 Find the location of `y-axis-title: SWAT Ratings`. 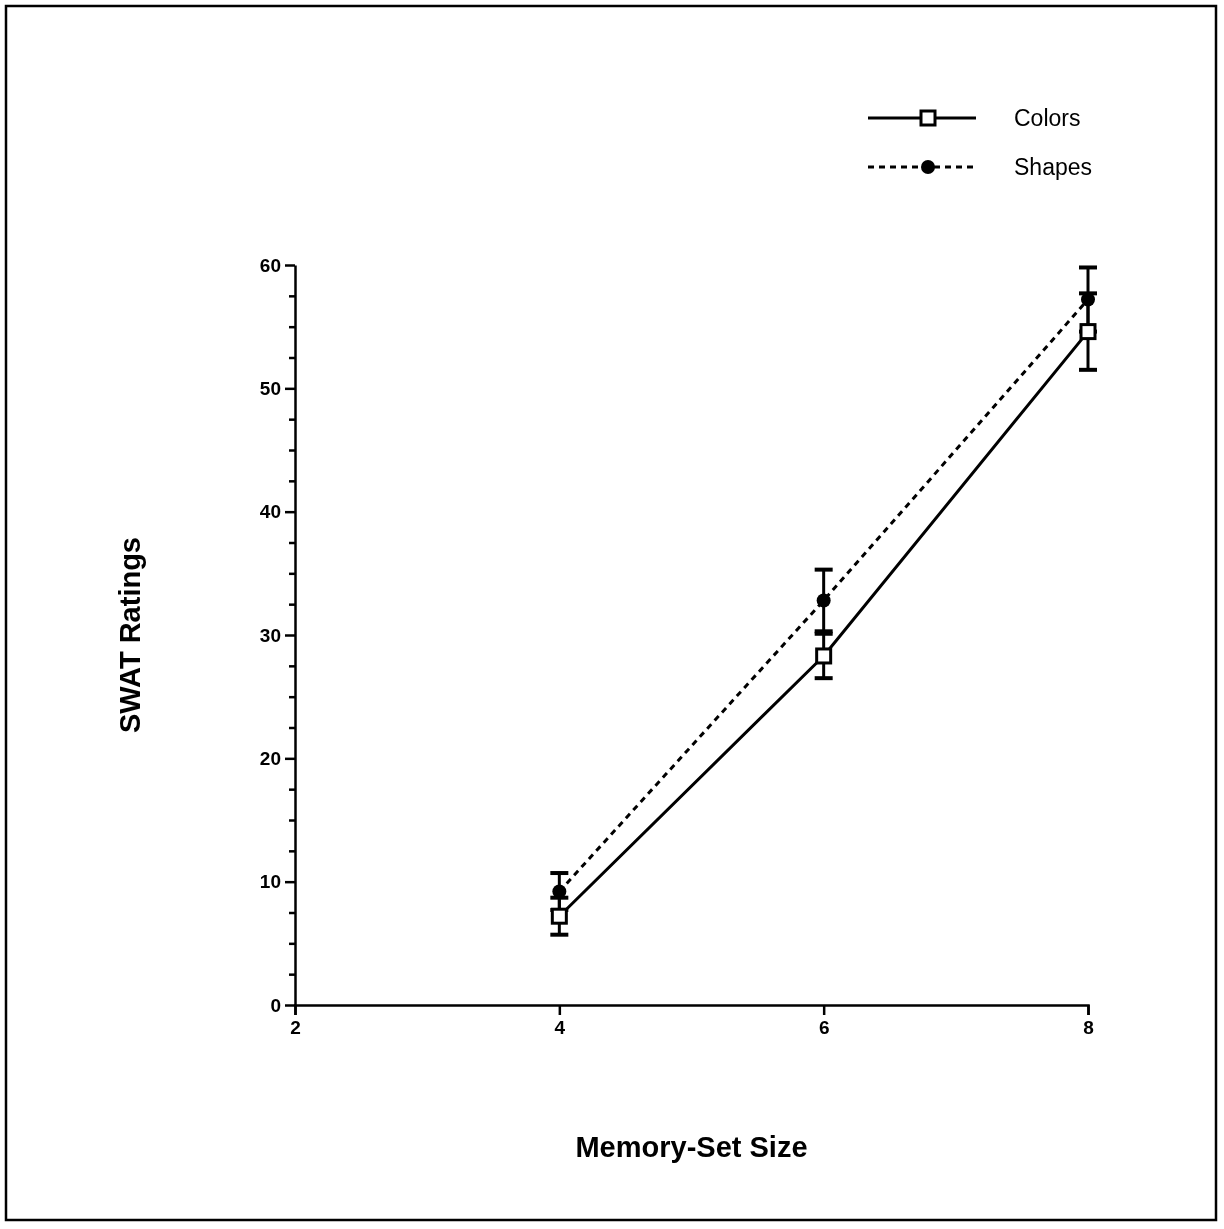

y-axis-title: SWAT Ratings is located at coordinates (130, 635).